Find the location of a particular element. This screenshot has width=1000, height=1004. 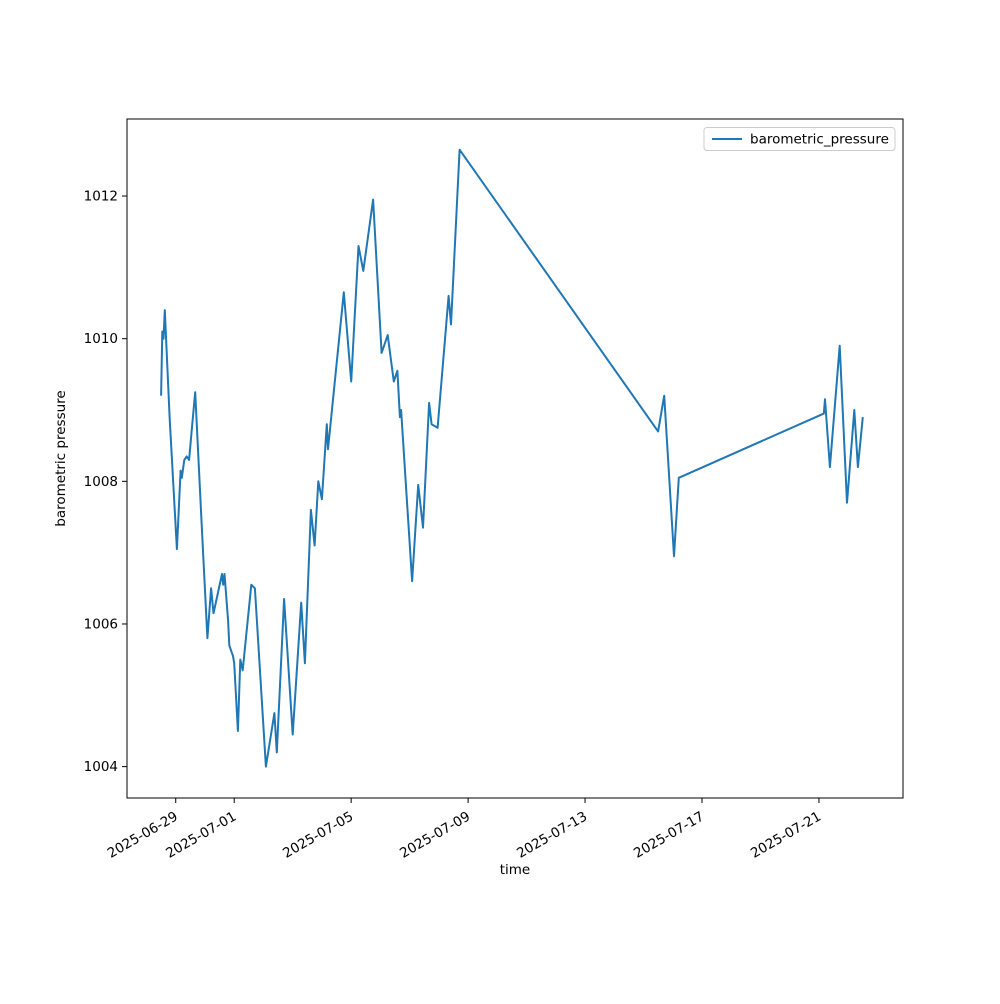

legend-box is located at coordinates (799, 139).